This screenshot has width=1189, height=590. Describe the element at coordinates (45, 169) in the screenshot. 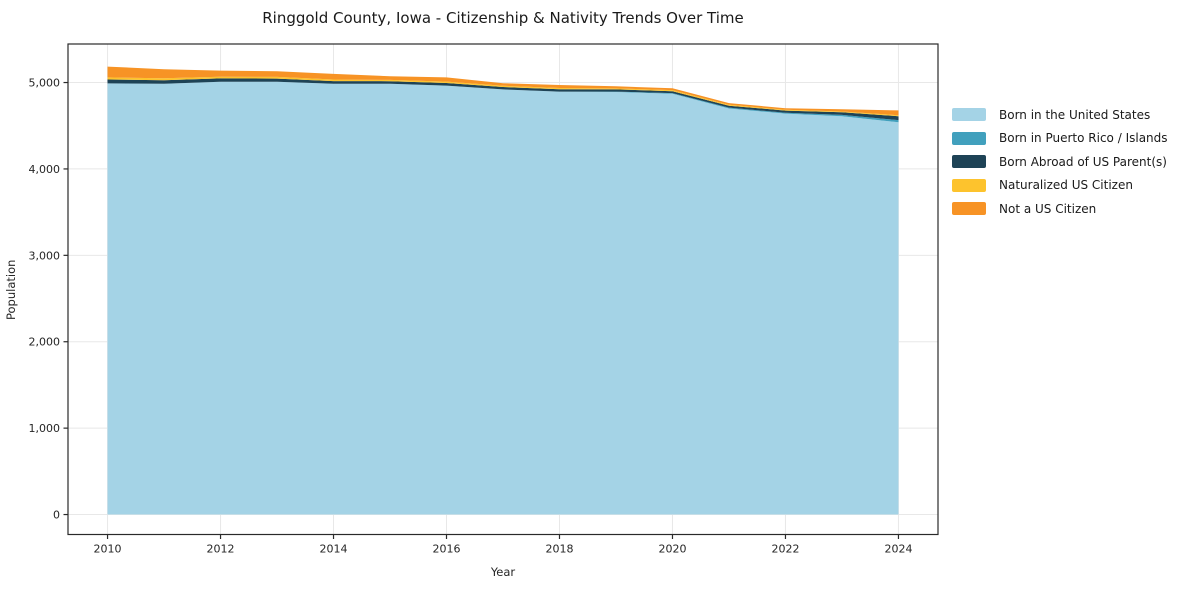

I see `svg-text: 4,000` at that location.